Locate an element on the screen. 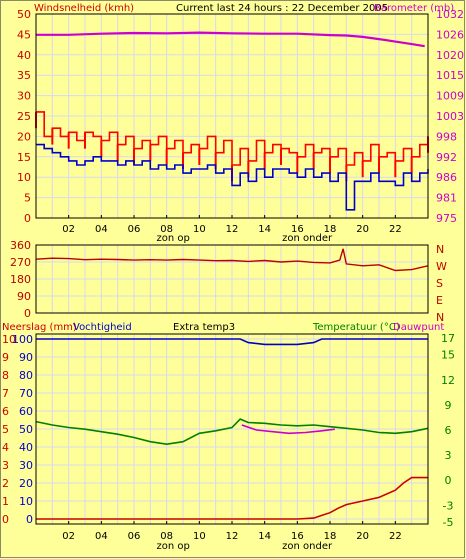 Image resolution: width=466 pixels, height=559 pixels. barometer-tick-label: 1003 is located at coordinates (450, 116).